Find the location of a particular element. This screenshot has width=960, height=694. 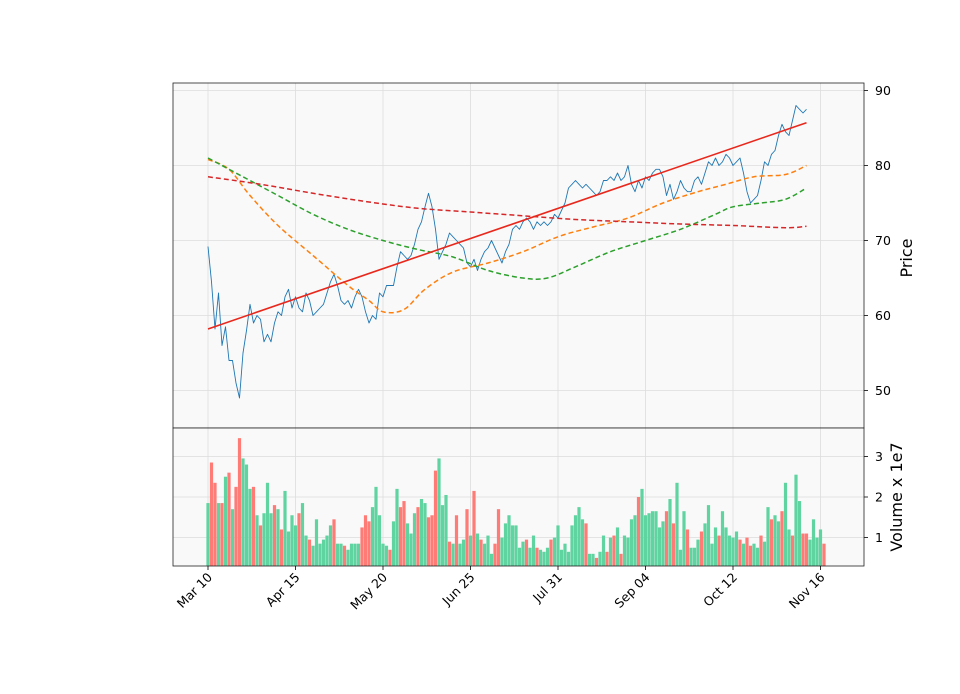

series-line-moving-average-long is located at coordinates (507, 202).